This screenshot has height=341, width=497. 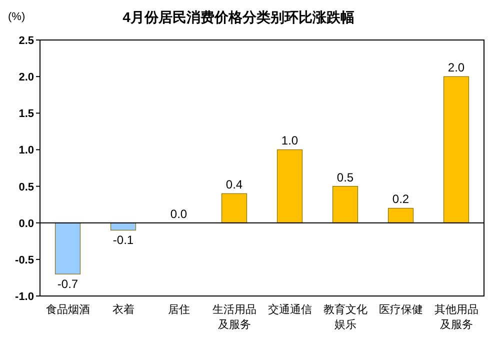 What do you see at coordinates (238, 17) in the screenshot?
I see `chart-title: 4月份居民消费价格分类别环比涨跌幅` at bounding box center [238, 17].